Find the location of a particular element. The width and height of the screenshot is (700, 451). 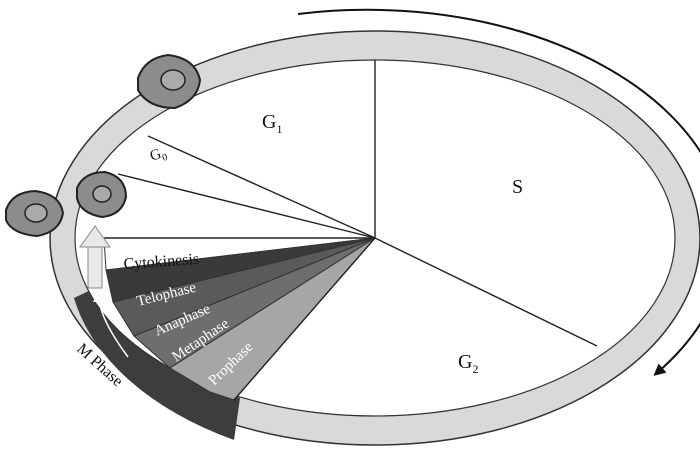

cytokinesis-label: Cytokinesis is located at coordinates (161, 262).